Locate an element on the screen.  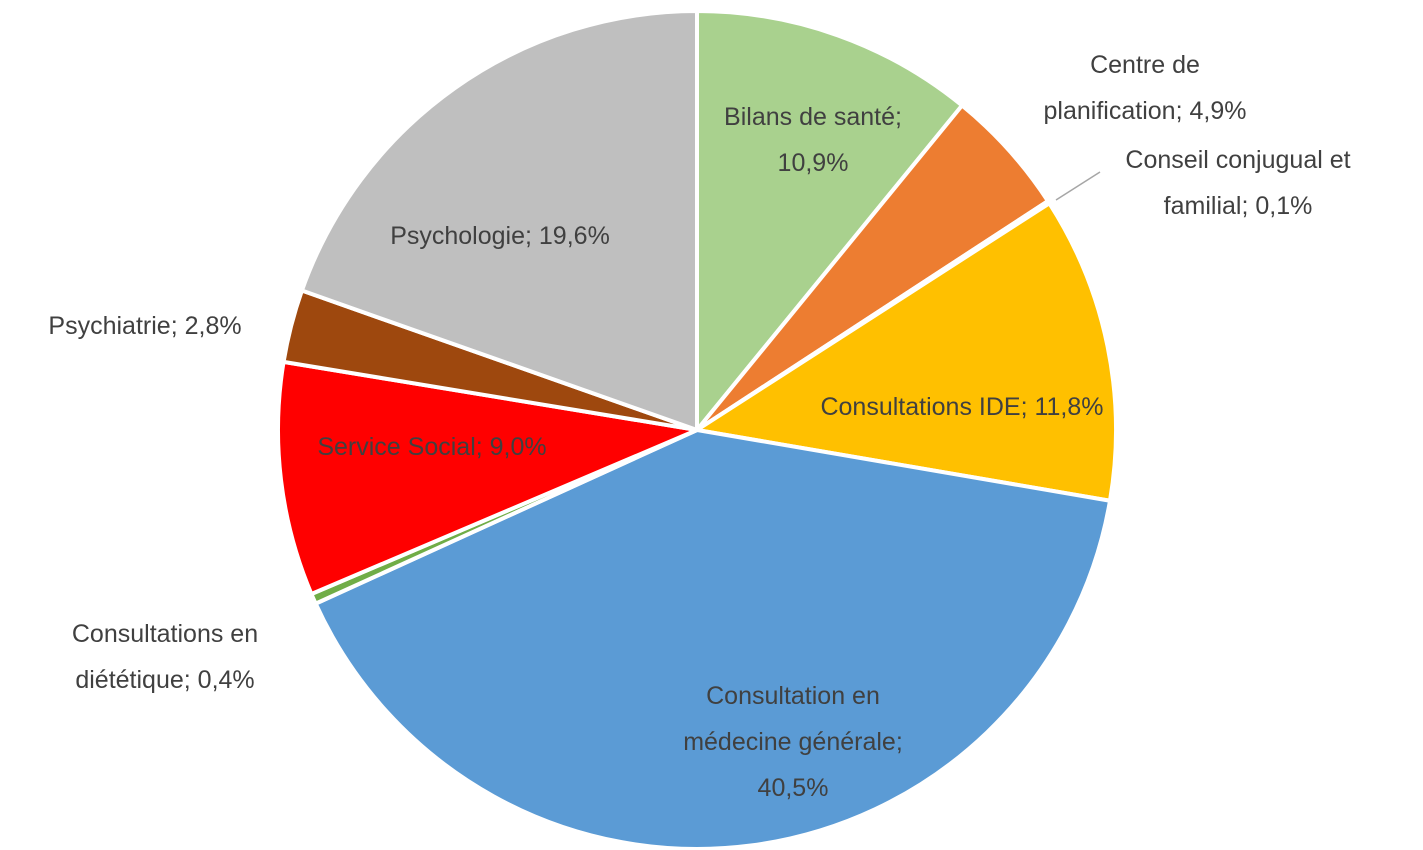
value-label: 40,5% is located at coordinates (793, 788).